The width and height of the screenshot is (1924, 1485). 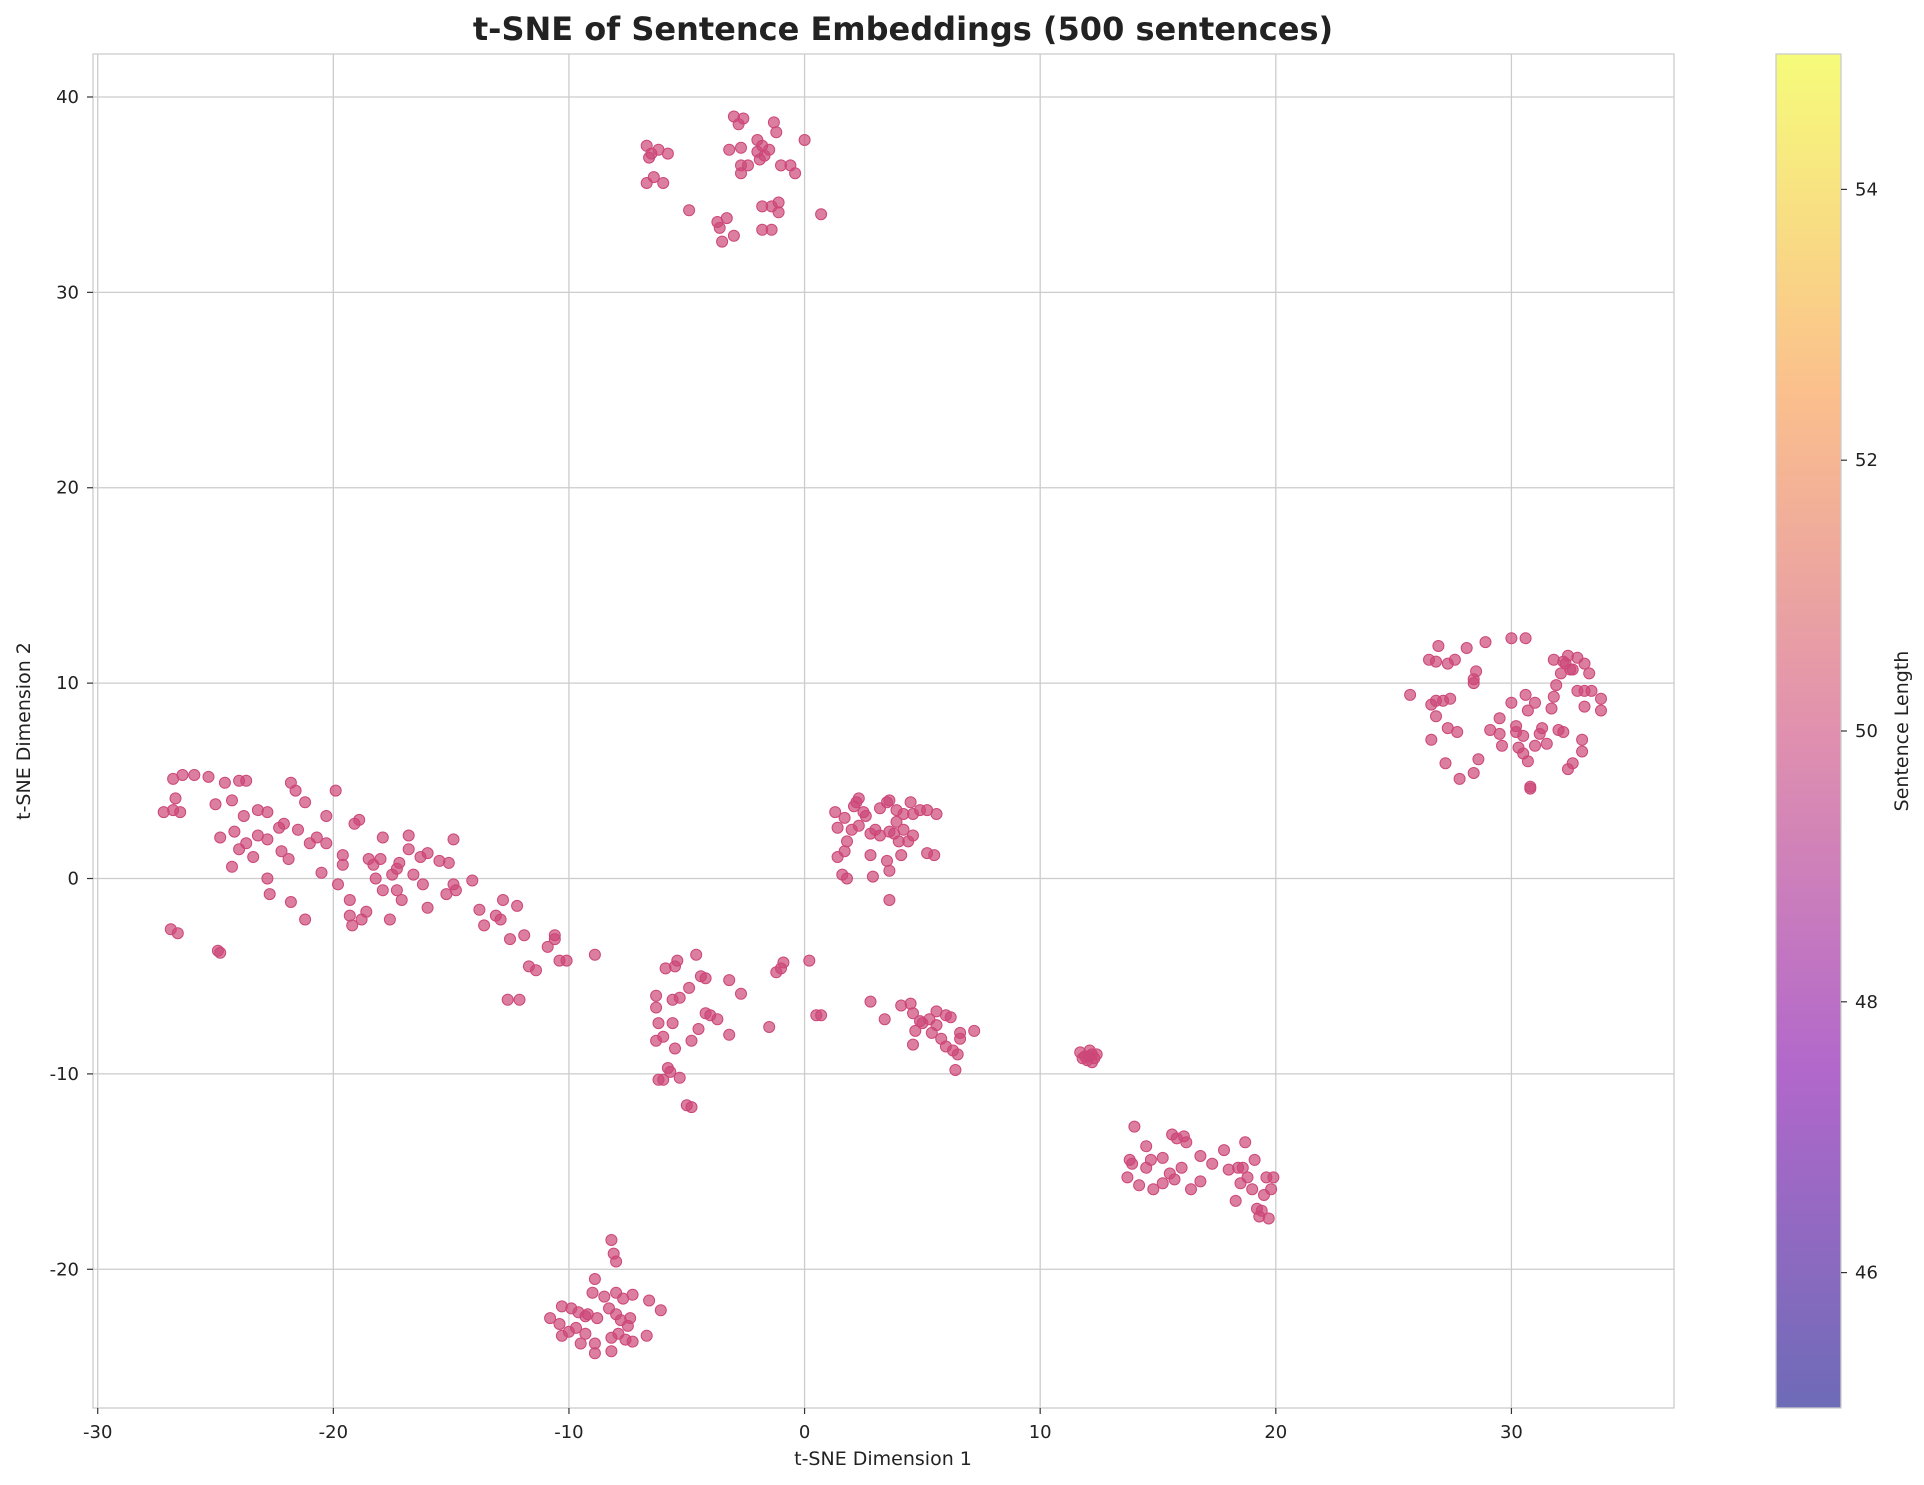 What do you see at coordinates (1511, 1432) in the screenshot?
I see `x-tick-label: 30` at bounding box center [1511, 1432].